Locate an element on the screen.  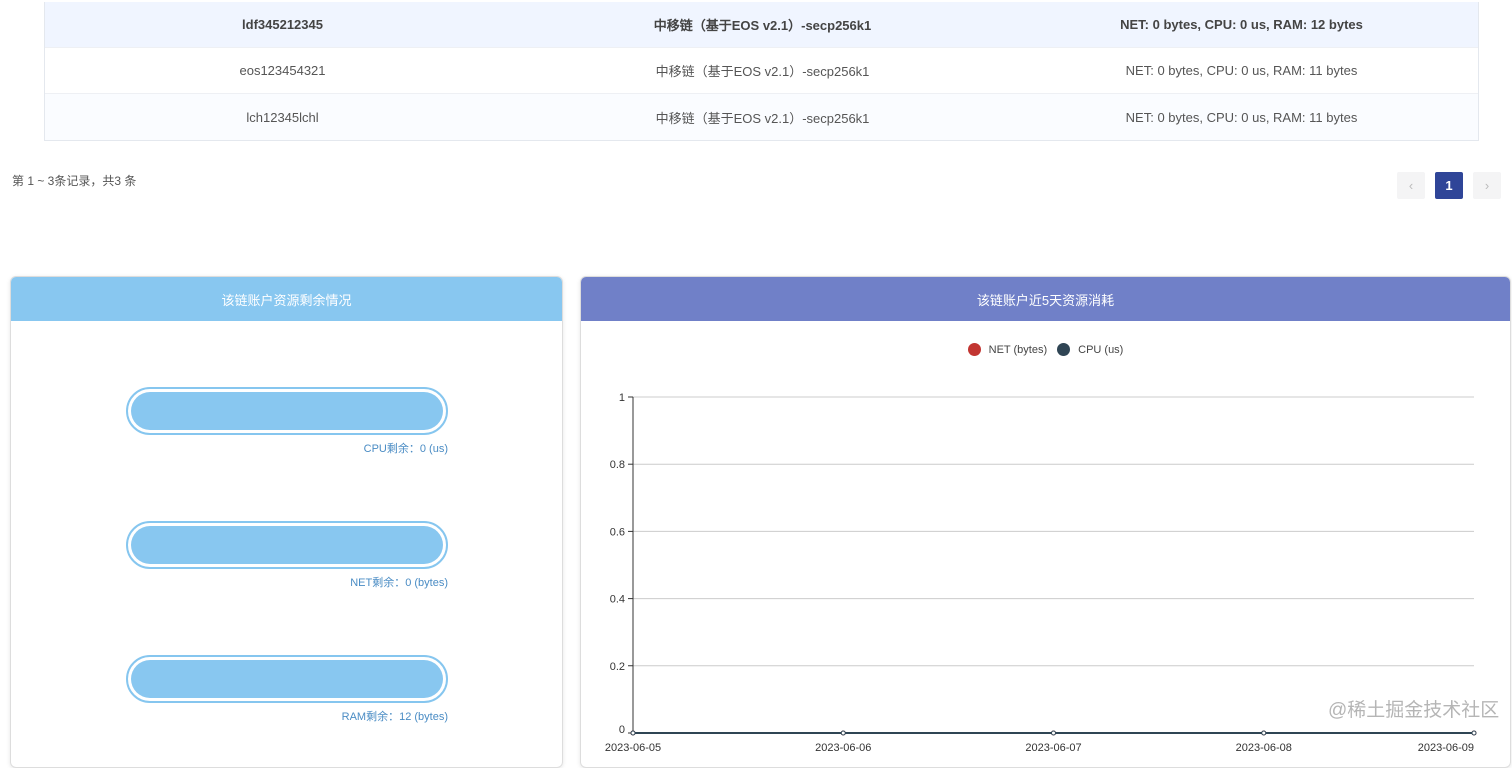
legend-cpu: CPU (us) is located at coordinates (1090, 349).